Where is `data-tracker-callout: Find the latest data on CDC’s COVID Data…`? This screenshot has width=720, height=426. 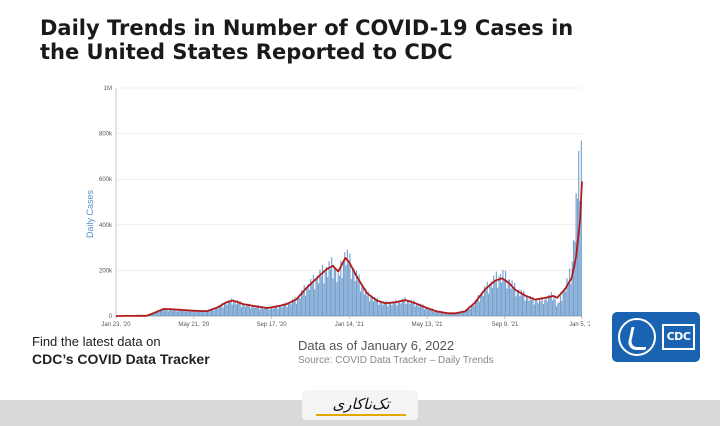 data-tracker-callout: Find the latest data on CDC’s COVID Data… is located at coordinates (152, 351).